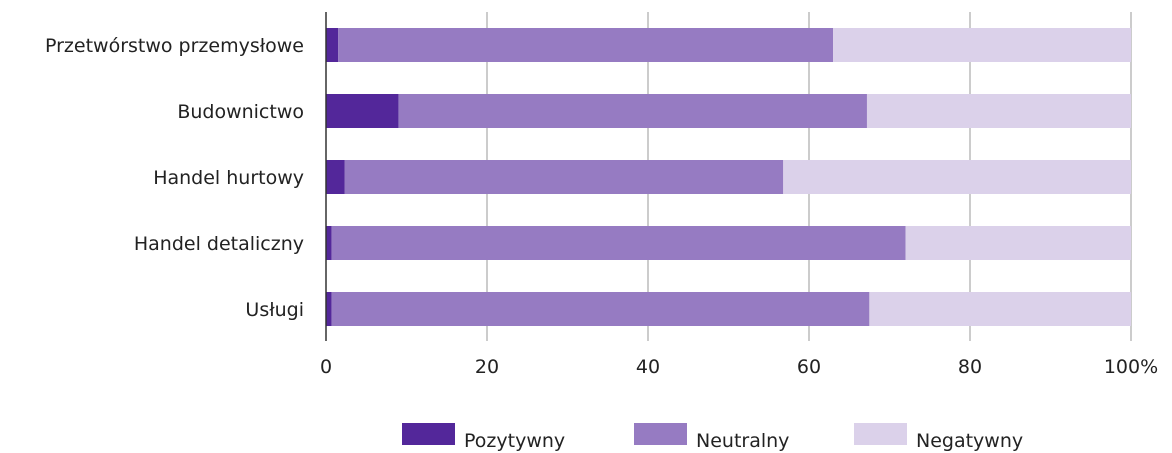 The width and height of the screenshot is (1172, 453). I want to click on legend-label: Negatywny, so click(969, 441).